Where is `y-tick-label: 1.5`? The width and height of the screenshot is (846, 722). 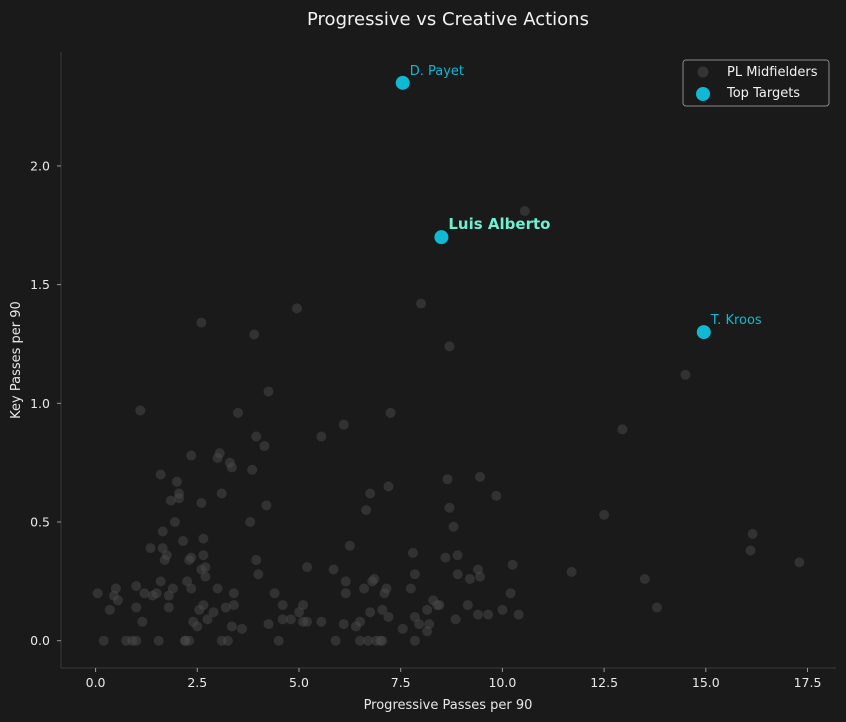 y-tick-label: 1.5 is located at coordinates (40, 284).